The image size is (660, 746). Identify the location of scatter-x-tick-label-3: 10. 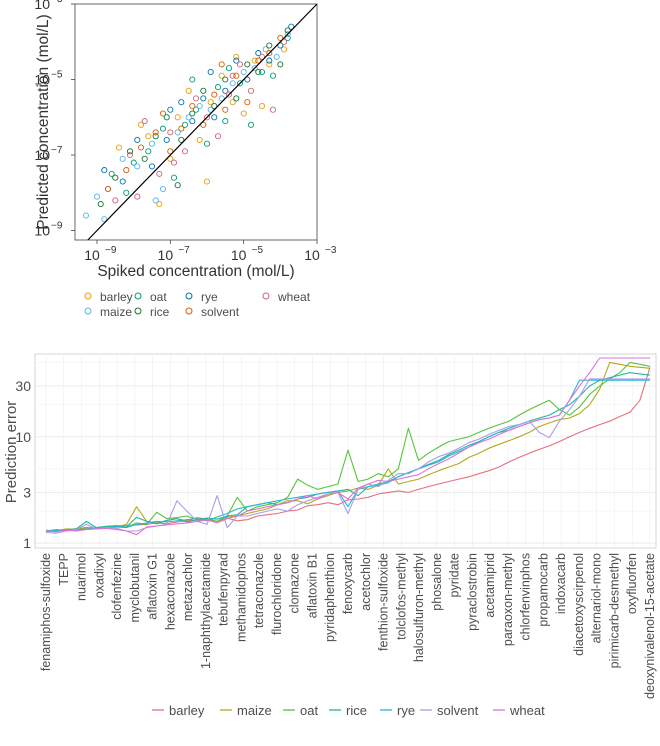
(312, 255).